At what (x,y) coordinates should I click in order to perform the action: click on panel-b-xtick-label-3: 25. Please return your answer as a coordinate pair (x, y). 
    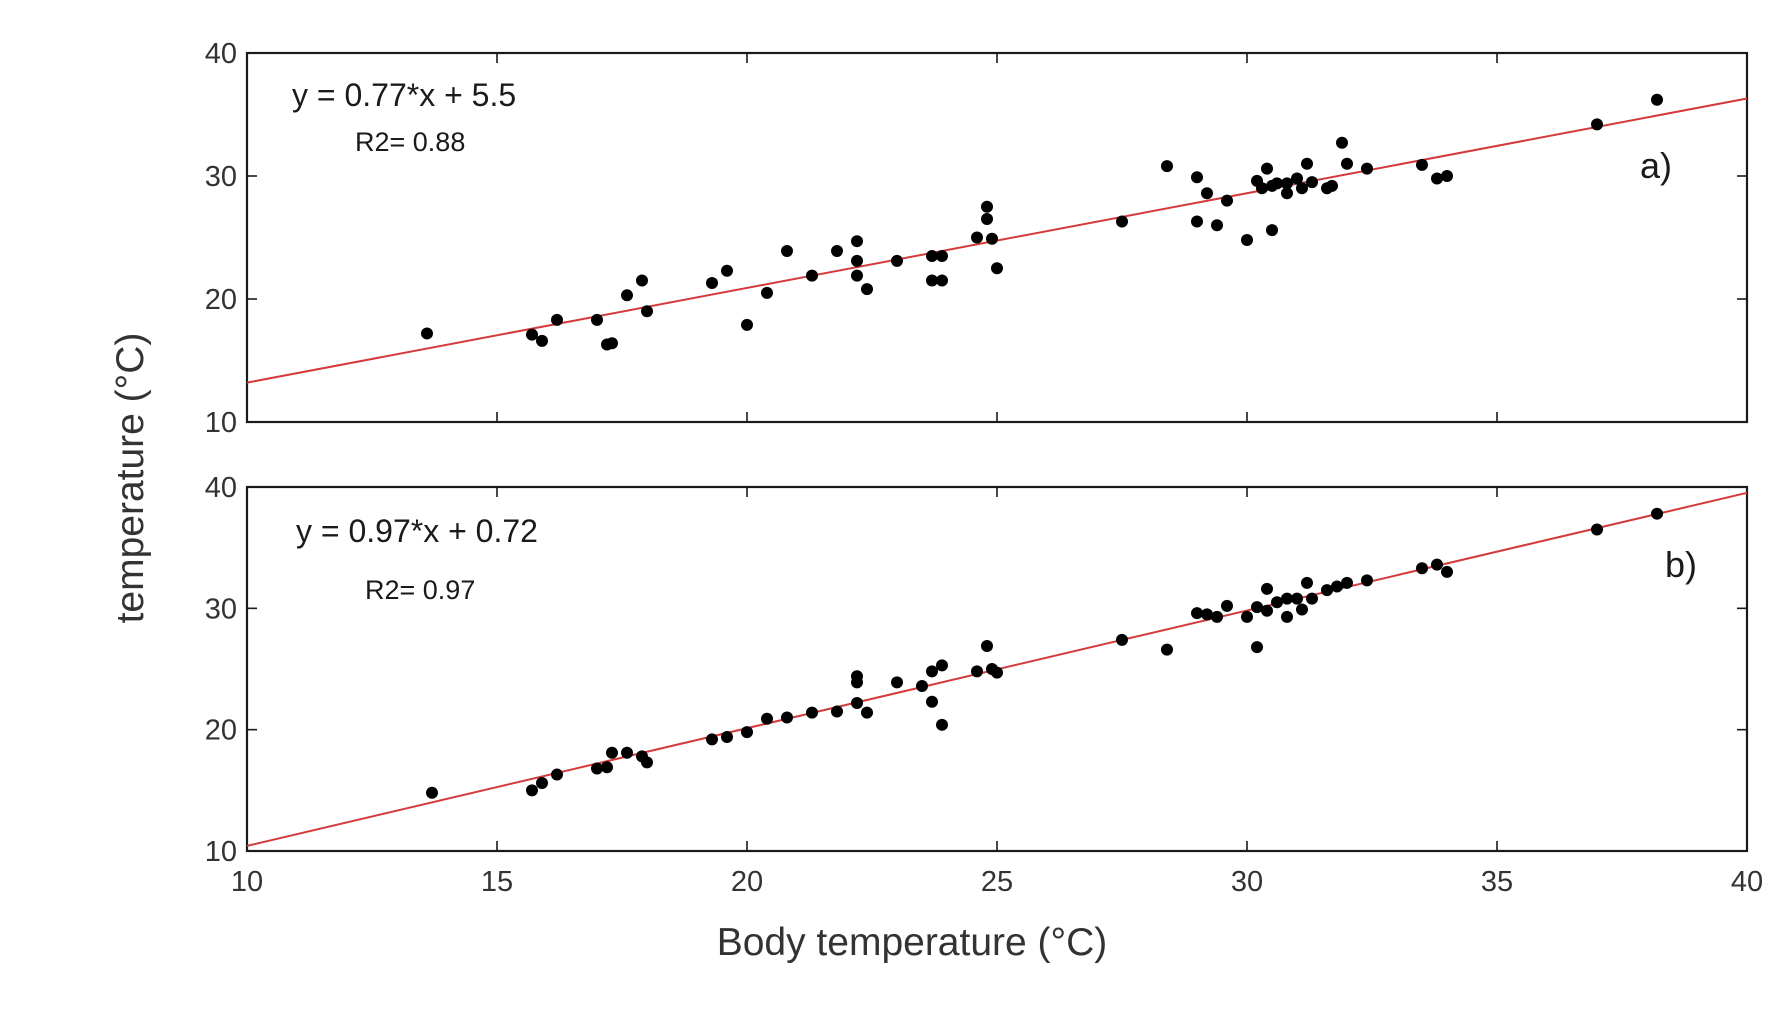
    Looking at the image, I should click on (997, 882).